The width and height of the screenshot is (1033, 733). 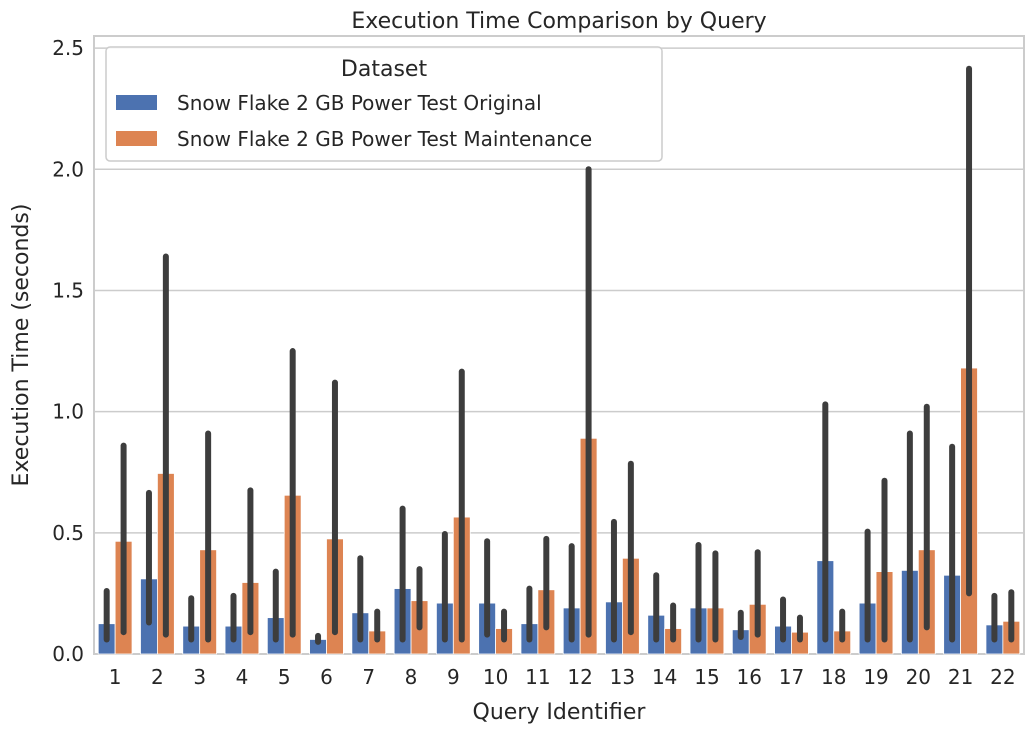 I want to click on x-tick-label: 19, so click(x=875, y=677).